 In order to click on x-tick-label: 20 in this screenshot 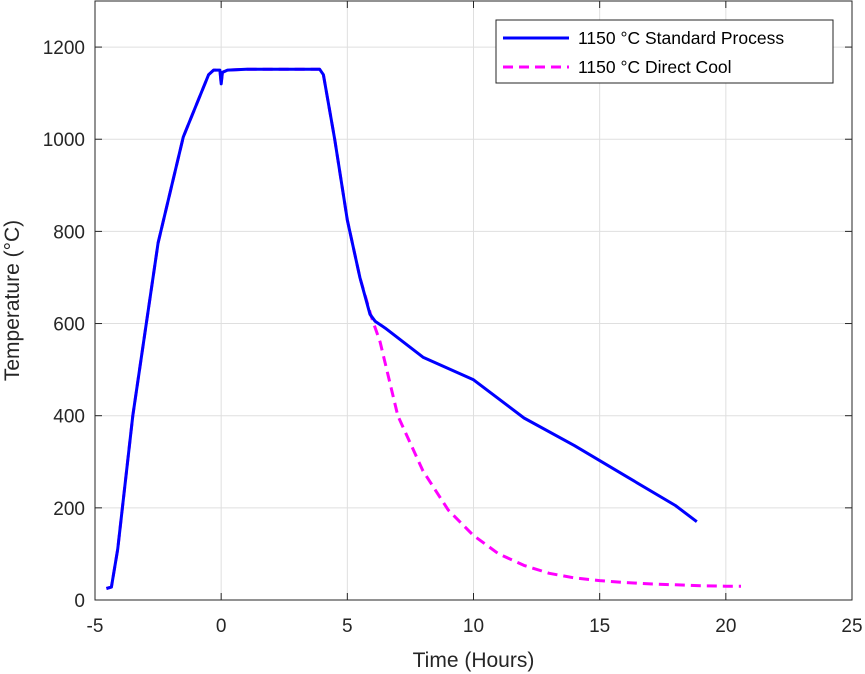, I will do `click(725, 626)`.